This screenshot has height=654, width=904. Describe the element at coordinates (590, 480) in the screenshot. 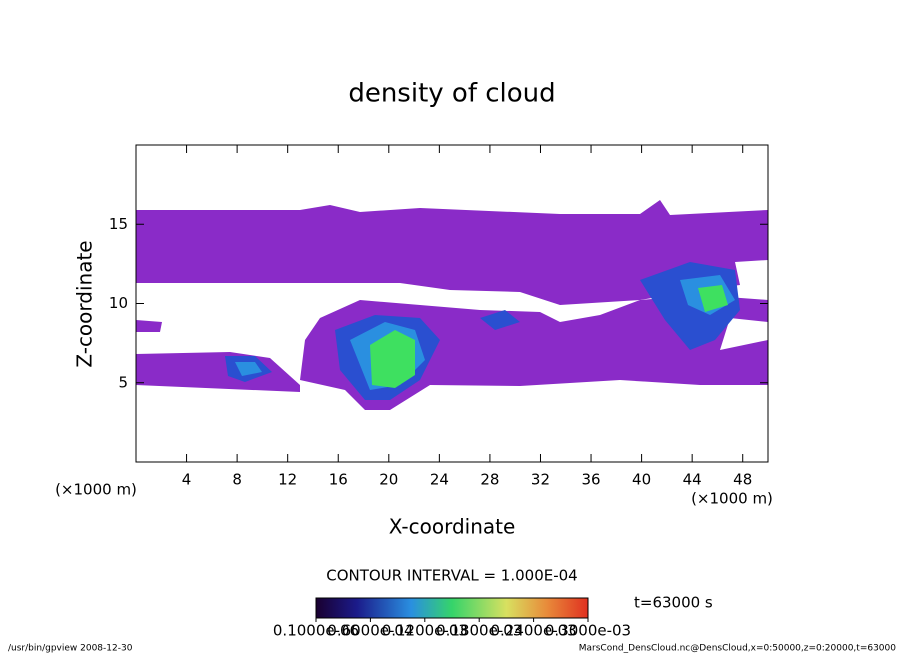

I see `x-tick-label: 36` at that location.